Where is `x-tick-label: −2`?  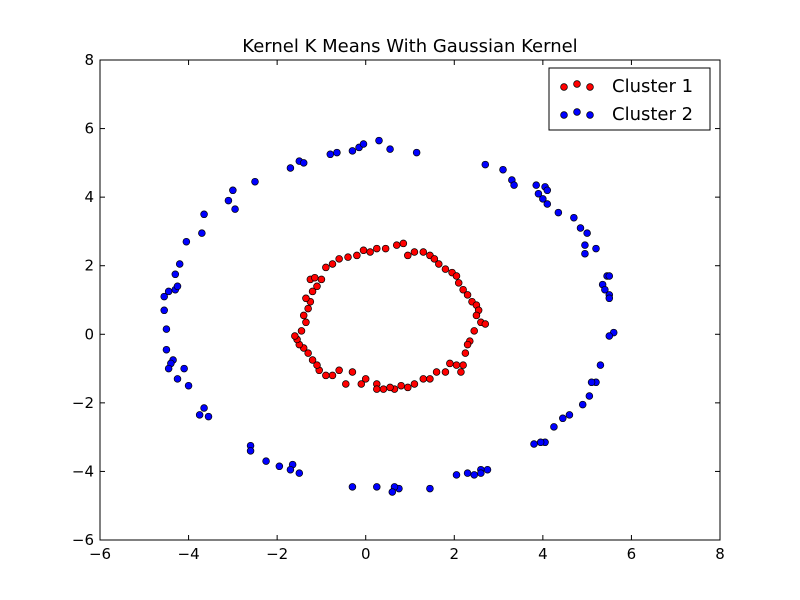 x-tick-label: −2 is located at coordinates (277, 554).